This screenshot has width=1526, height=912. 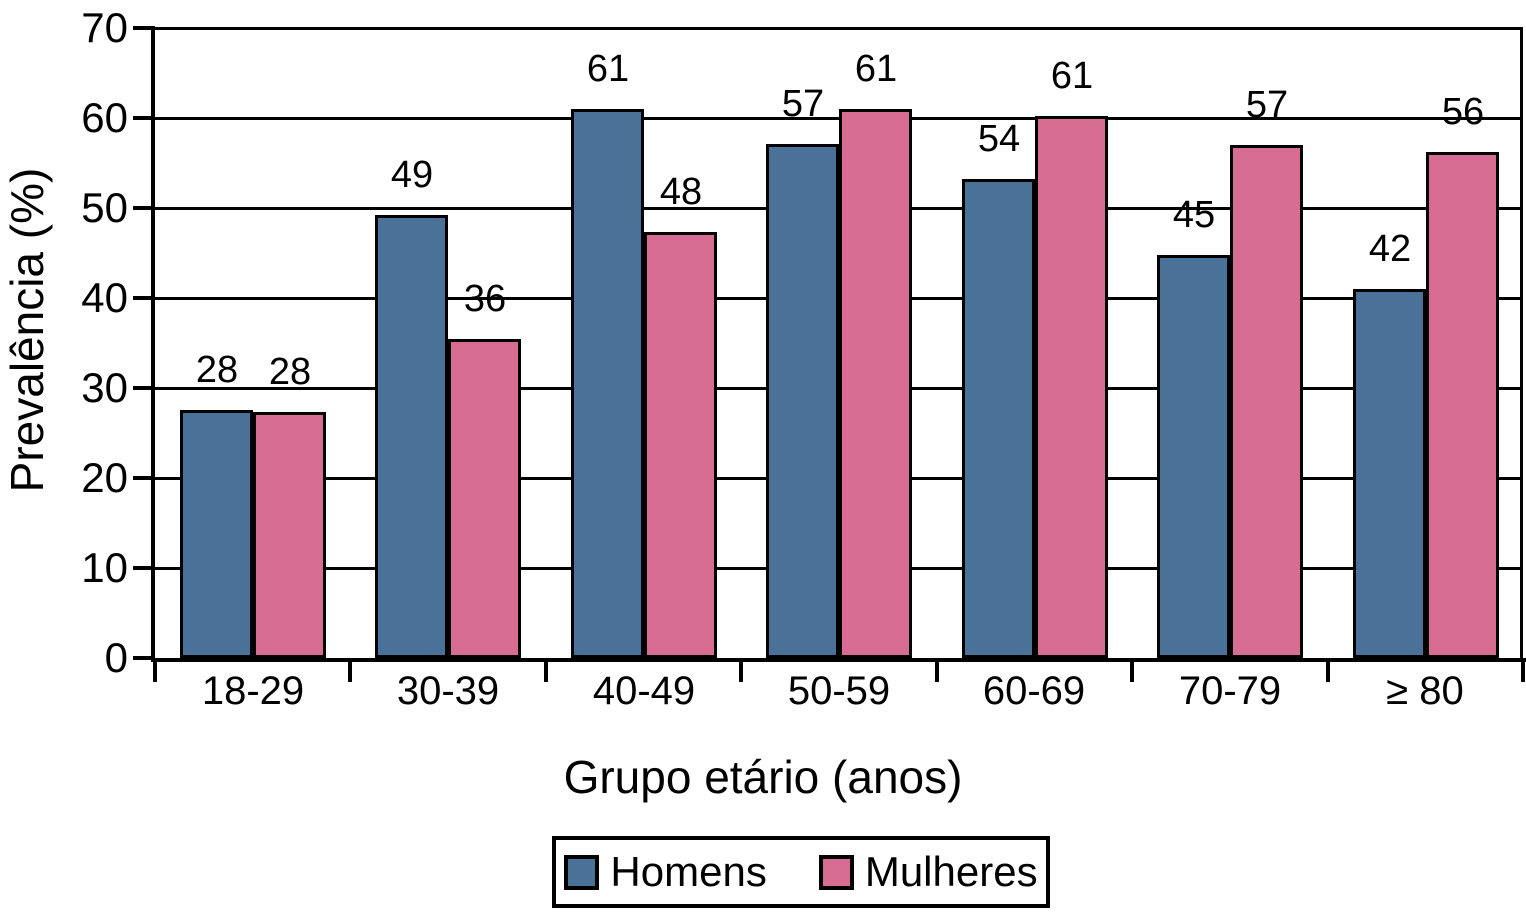 I want to click on y-tick-label-0: 0, so click(x=116, y=657).